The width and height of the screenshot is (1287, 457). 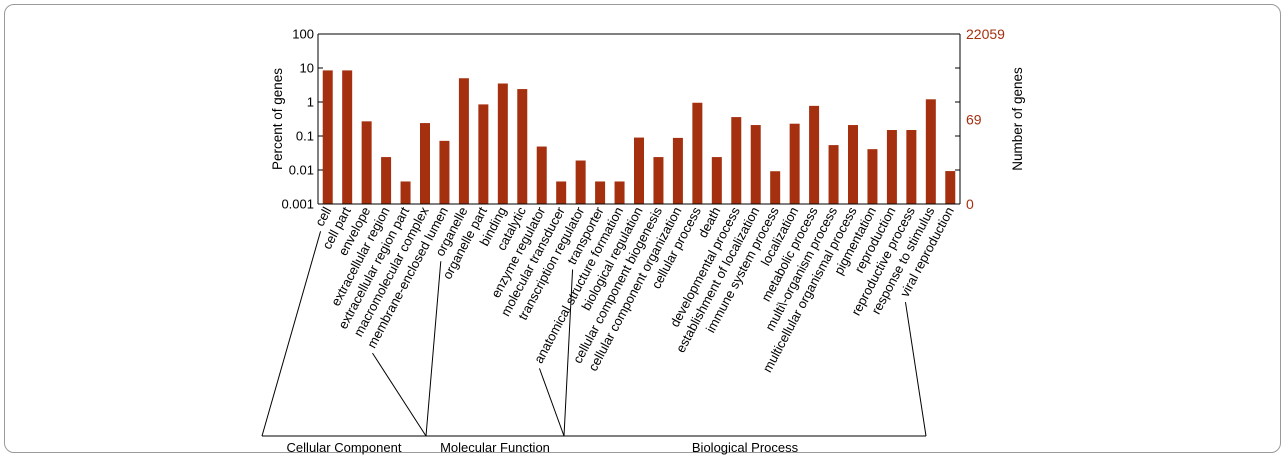 What do you see at coordinates (297, 204) in the screenshot?
I see `left-tick-label-5: 0.001` at bounding box center [297, 204].